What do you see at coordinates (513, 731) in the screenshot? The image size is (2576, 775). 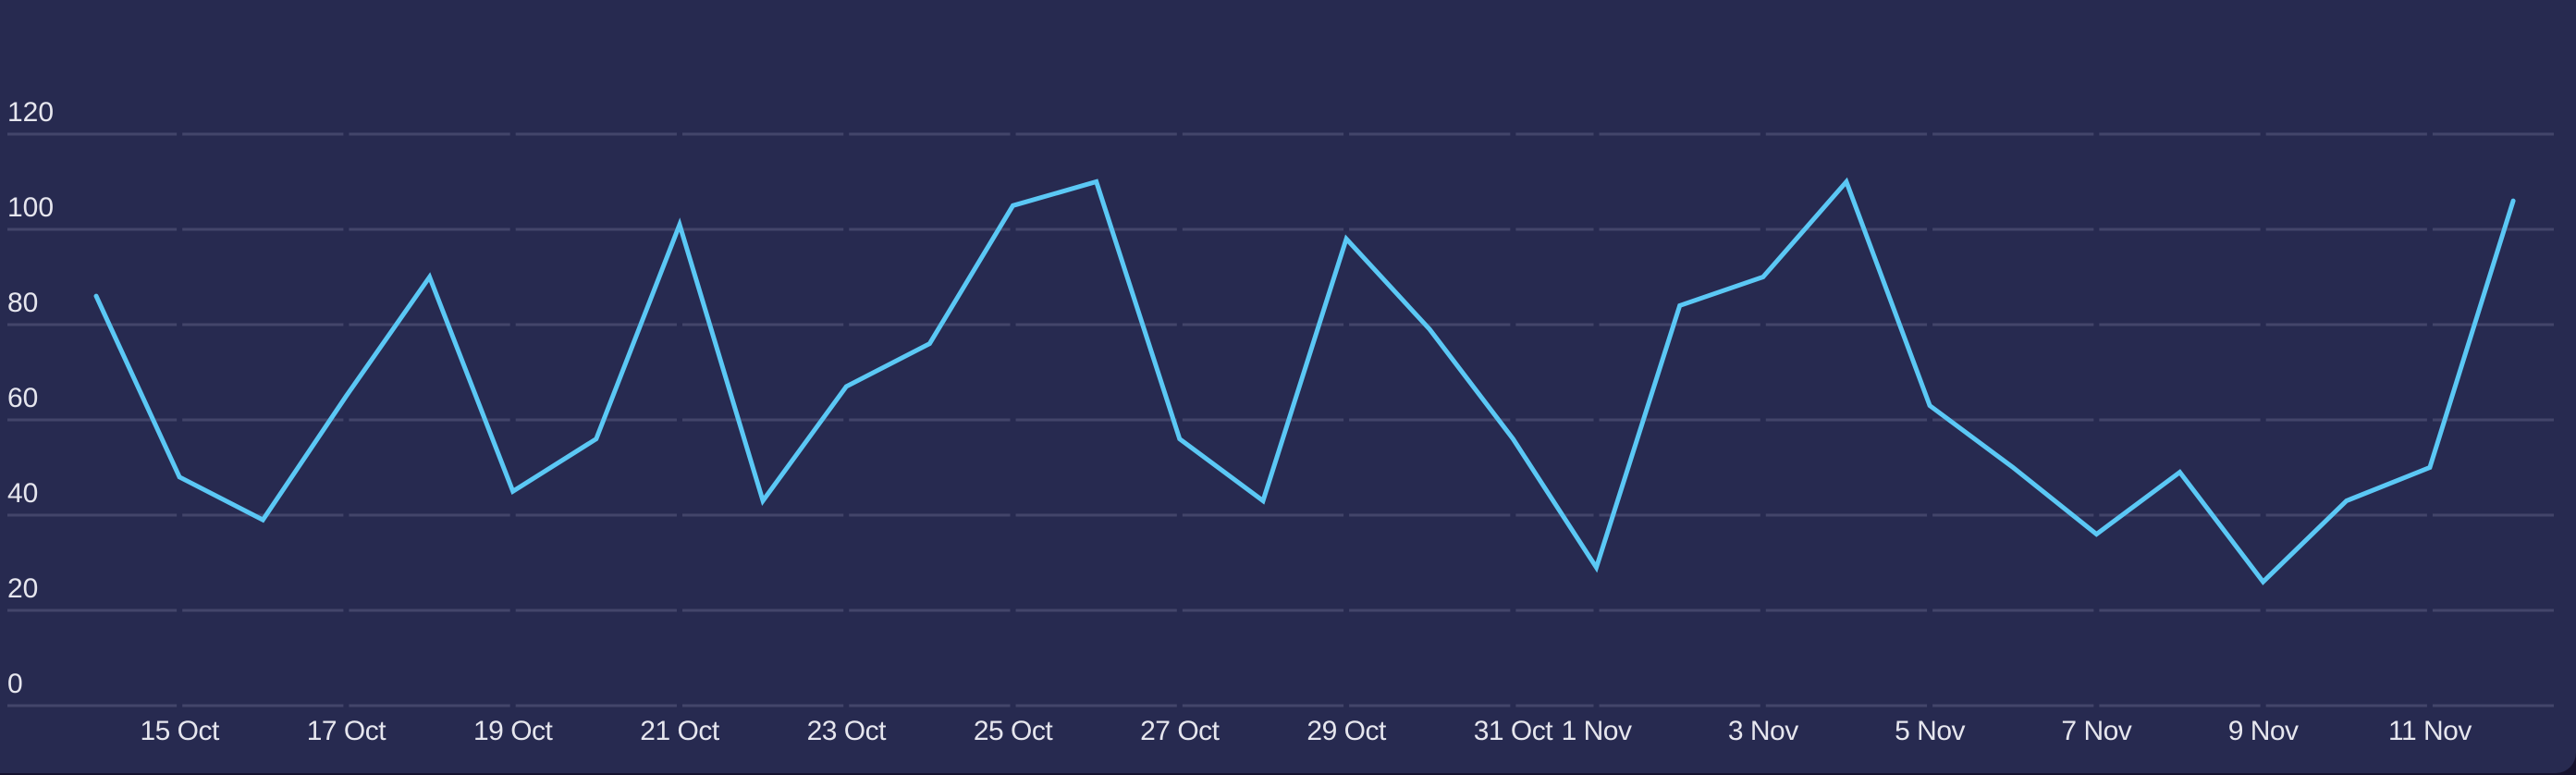 I see `x-tick-label: 19 Oct` at bounding box center [513, 731].